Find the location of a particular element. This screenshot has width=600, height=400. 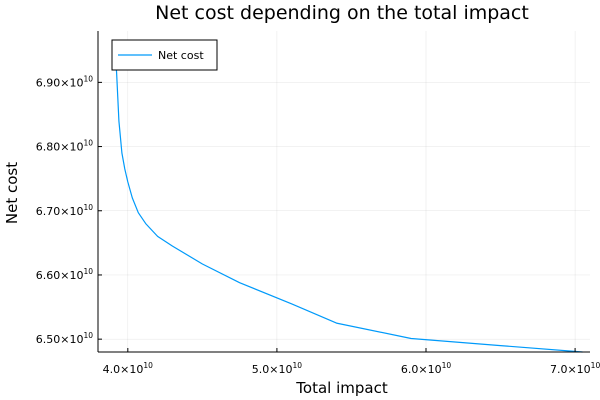

y-tick-label: 6.60×10¹⁰ is located at coordinates (64, 274).